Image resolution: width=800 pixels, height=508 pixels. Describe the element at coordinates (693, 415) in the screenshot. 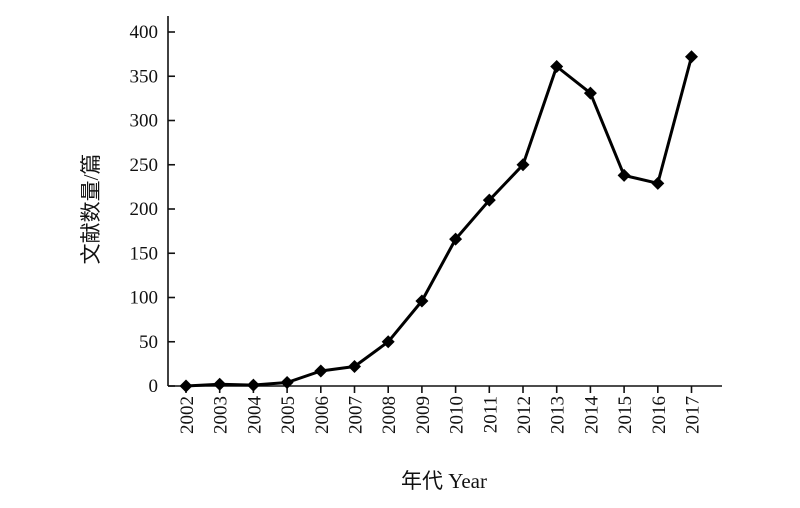

I see `x-tick-label: 2017` at that location.